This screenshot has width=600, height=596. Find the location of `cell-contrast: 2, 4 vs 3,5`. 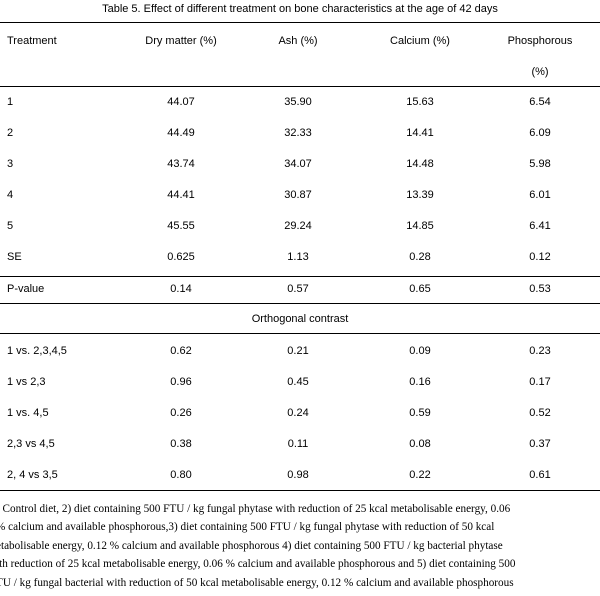

cell-contrast: 2, 4 vs 3,5 is located at coordinates (32, 475).